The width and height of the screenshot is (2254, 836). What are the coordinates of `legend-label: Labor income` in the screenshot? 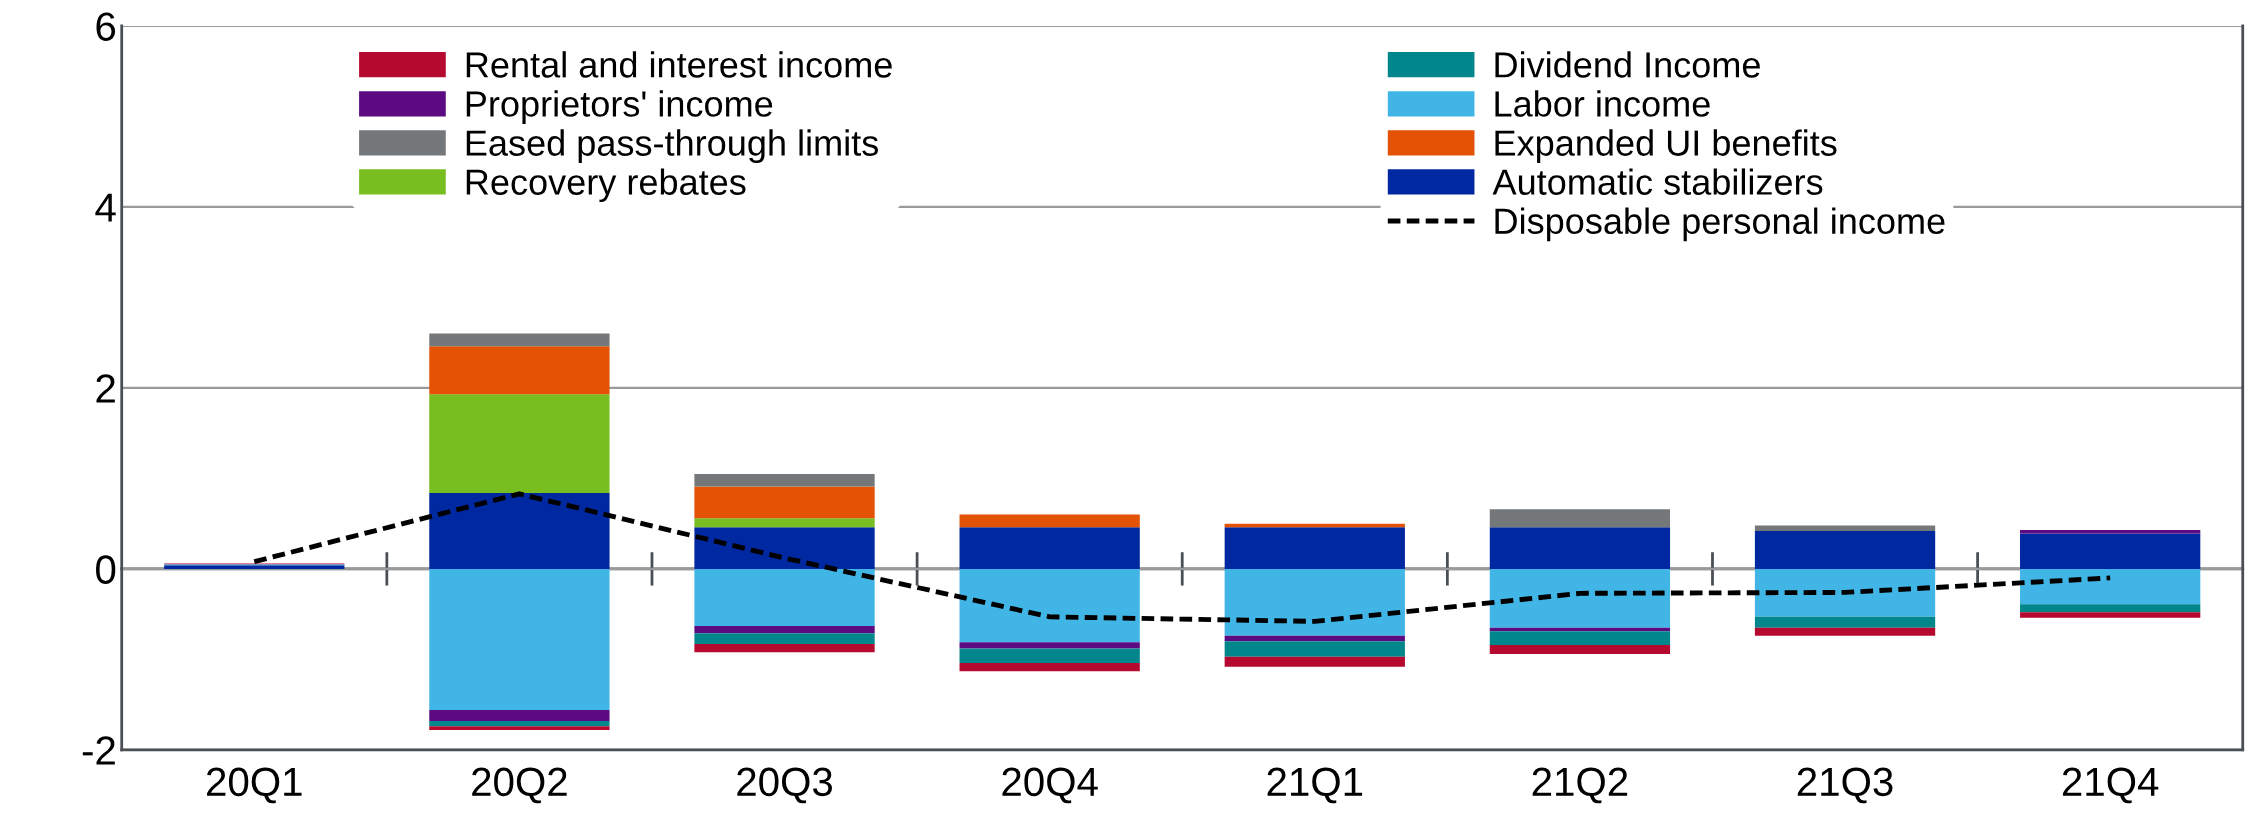 It's located at (1602, 103).